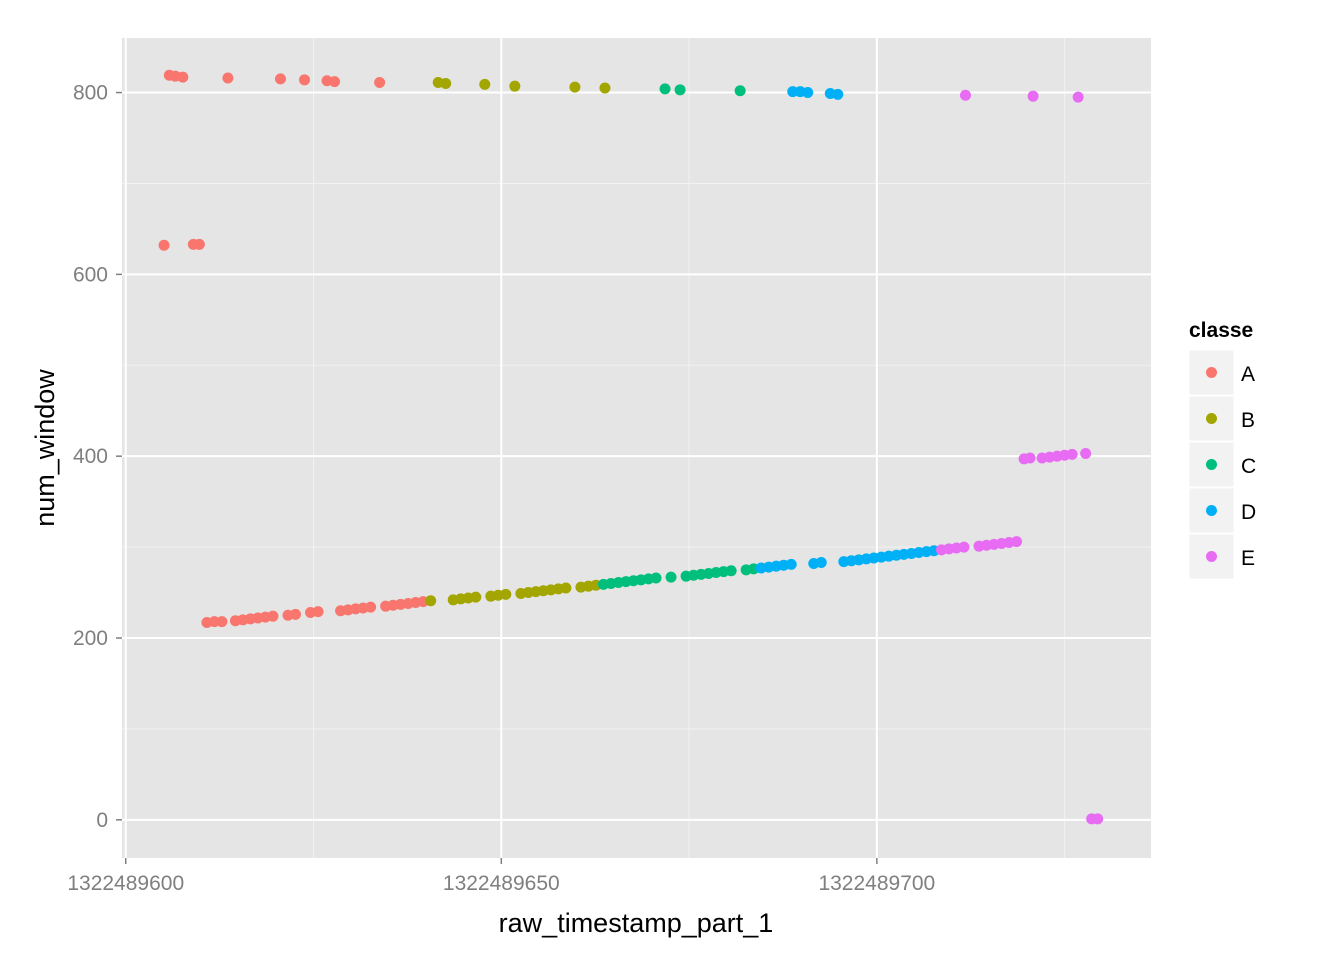 The width and height of the screenshot is (1344, 960). I want to click on x-tick-label: 1322489650, so click(501, 883).